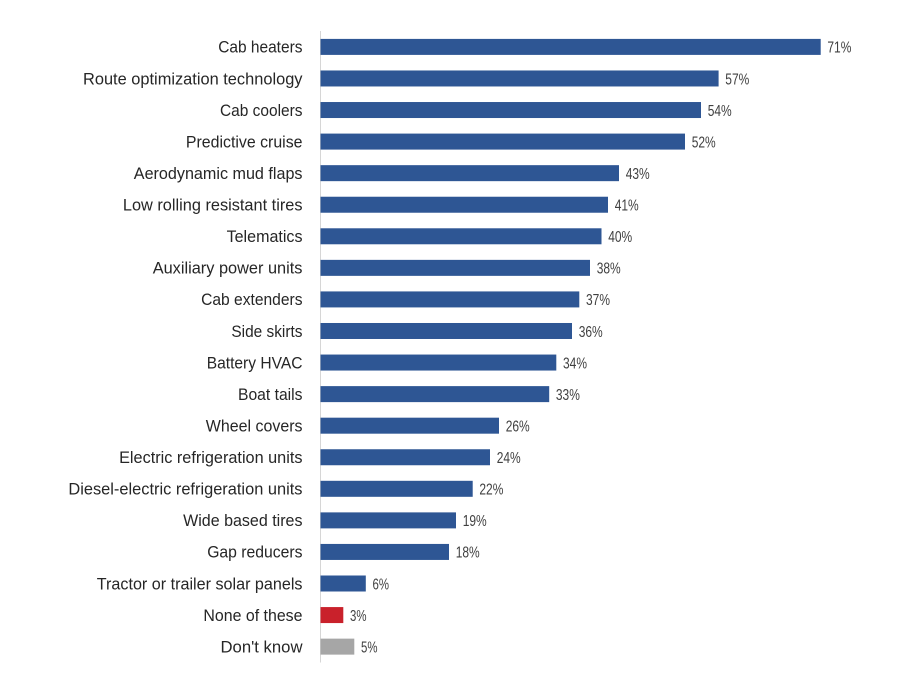 This screenshot has width=900, height=680. What do you see at coordinates (270, 394) in the screenshot?
I see `svg-text: Boat tails` at bounding box center [270, 394].